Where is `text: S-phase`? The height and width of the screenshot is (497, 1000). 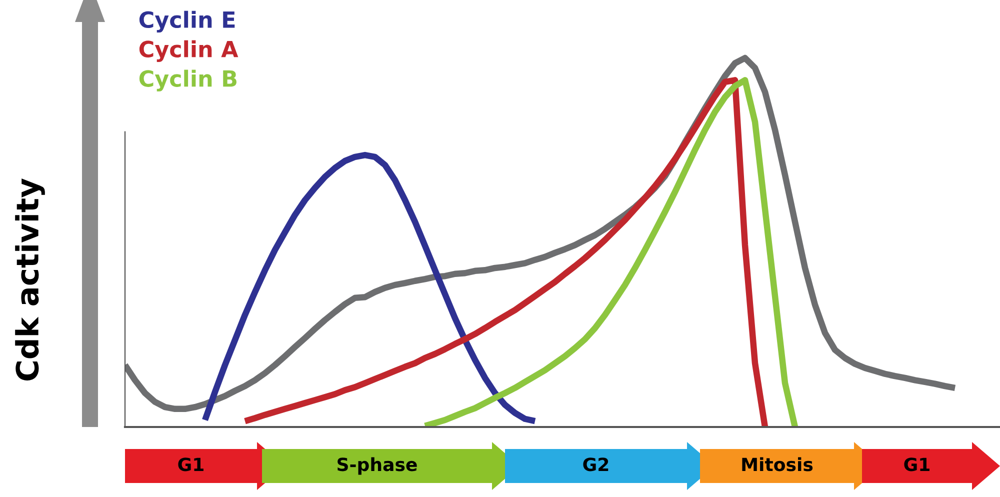 text: S-phase is located at coordinates (377, 466).